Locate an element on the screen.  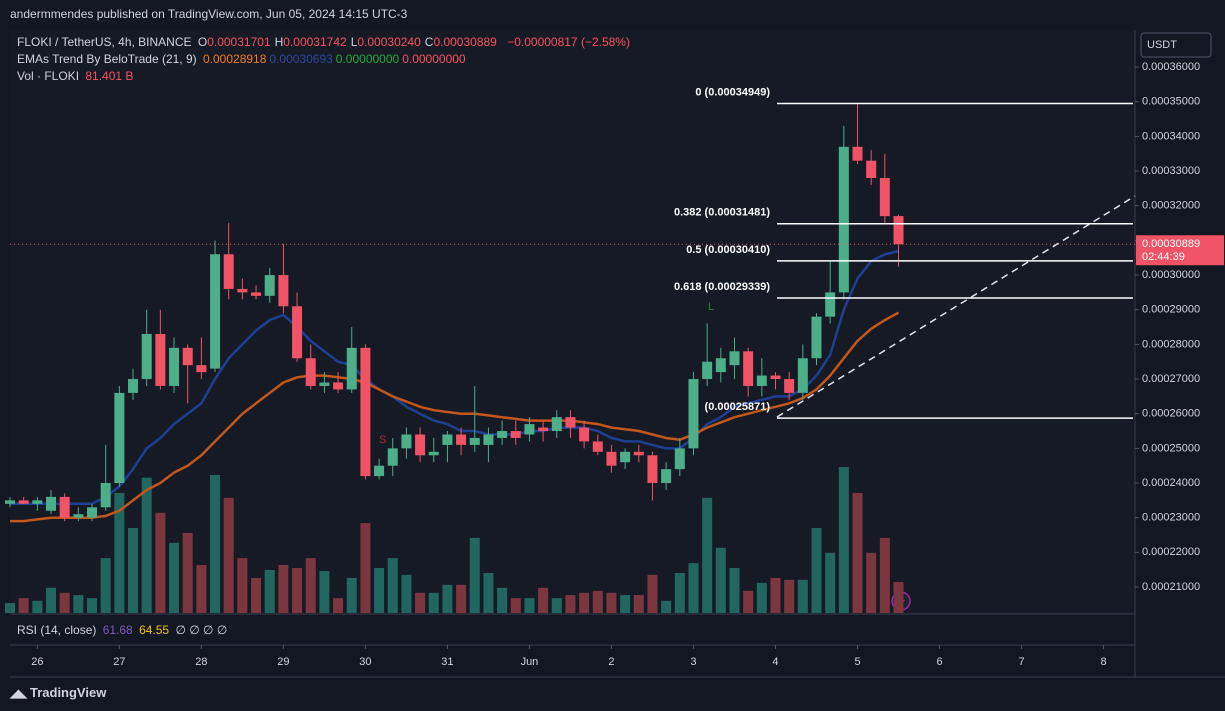
x-tick-label: 27 is located at coordinates (119, 662).